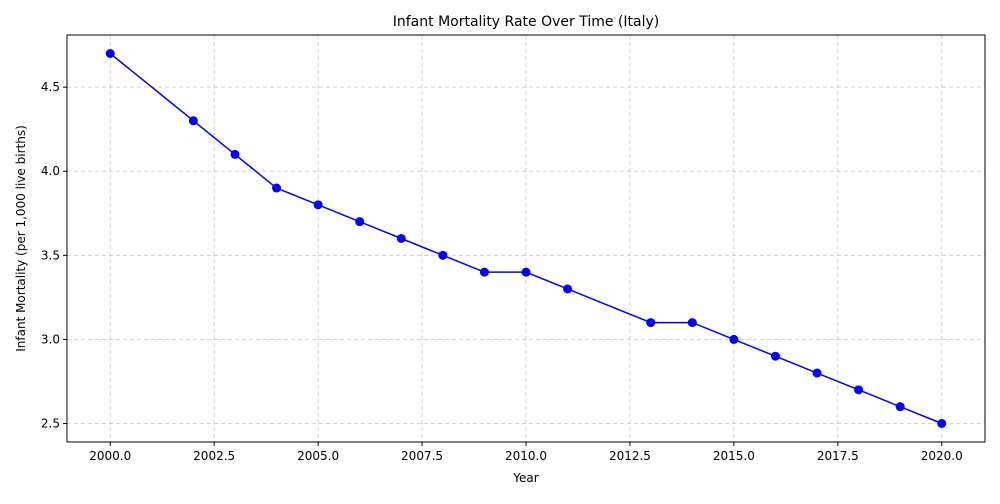 The image size is (1000, 504). I want to click on y-tick-label: 3.0, so click(50, 339).